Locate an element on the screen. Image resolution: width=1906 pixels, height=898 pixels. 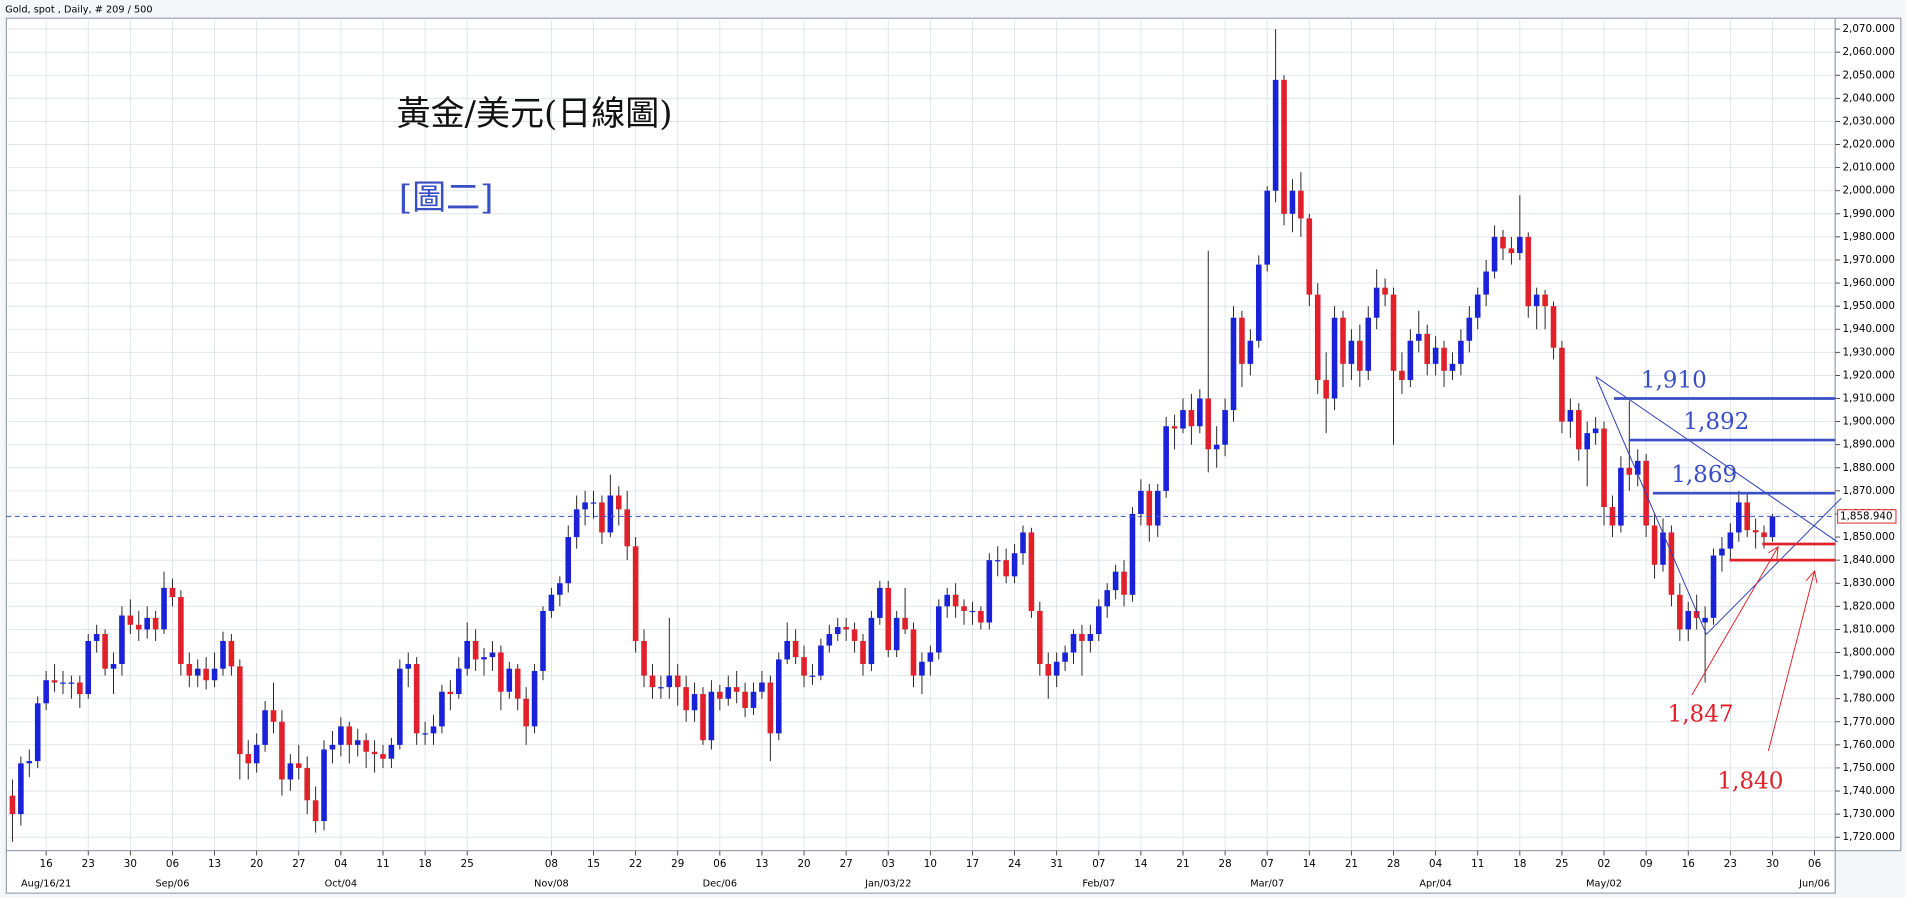
y-tick-label: 1,980.000 is located at coordinates (1868, 237).